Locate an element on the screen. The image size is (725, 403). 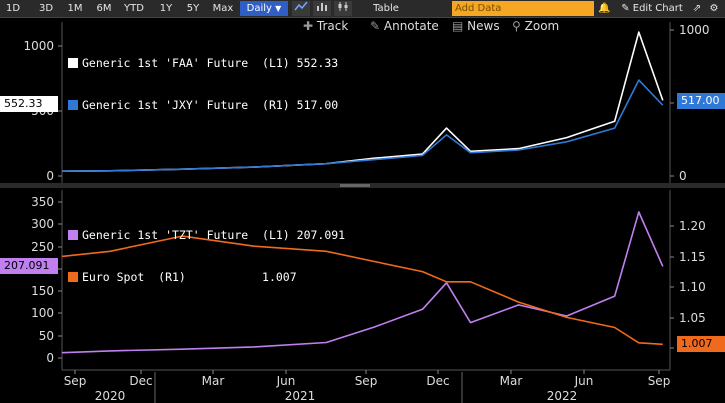
crosshair-icon: ✚ is located at coordinates (308, 26).